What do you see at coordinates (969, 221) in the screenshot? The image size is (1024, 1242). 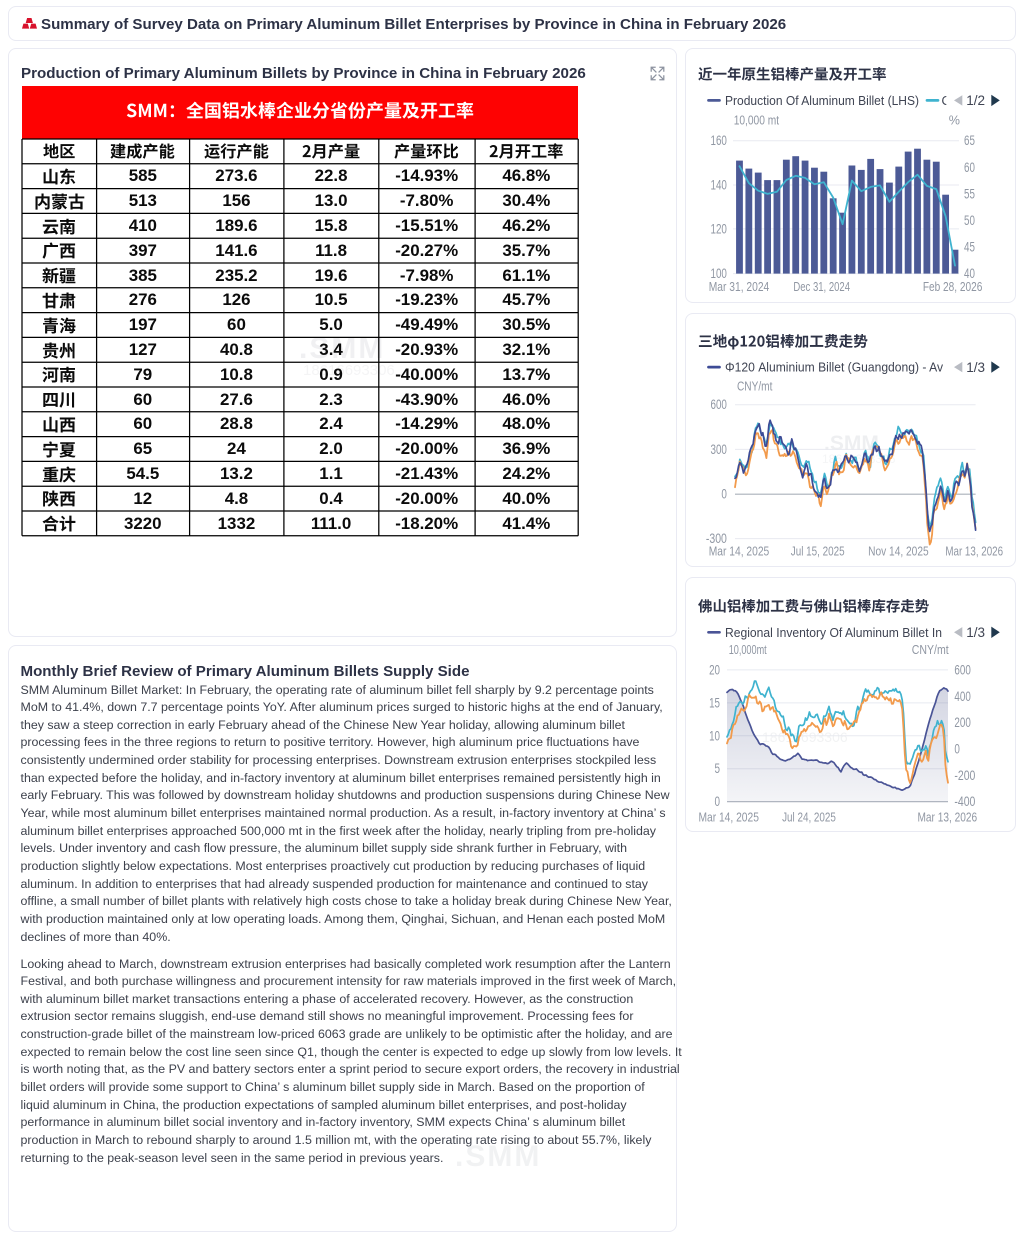 I see `svg-text: 50` at bounding box center [969, 221].